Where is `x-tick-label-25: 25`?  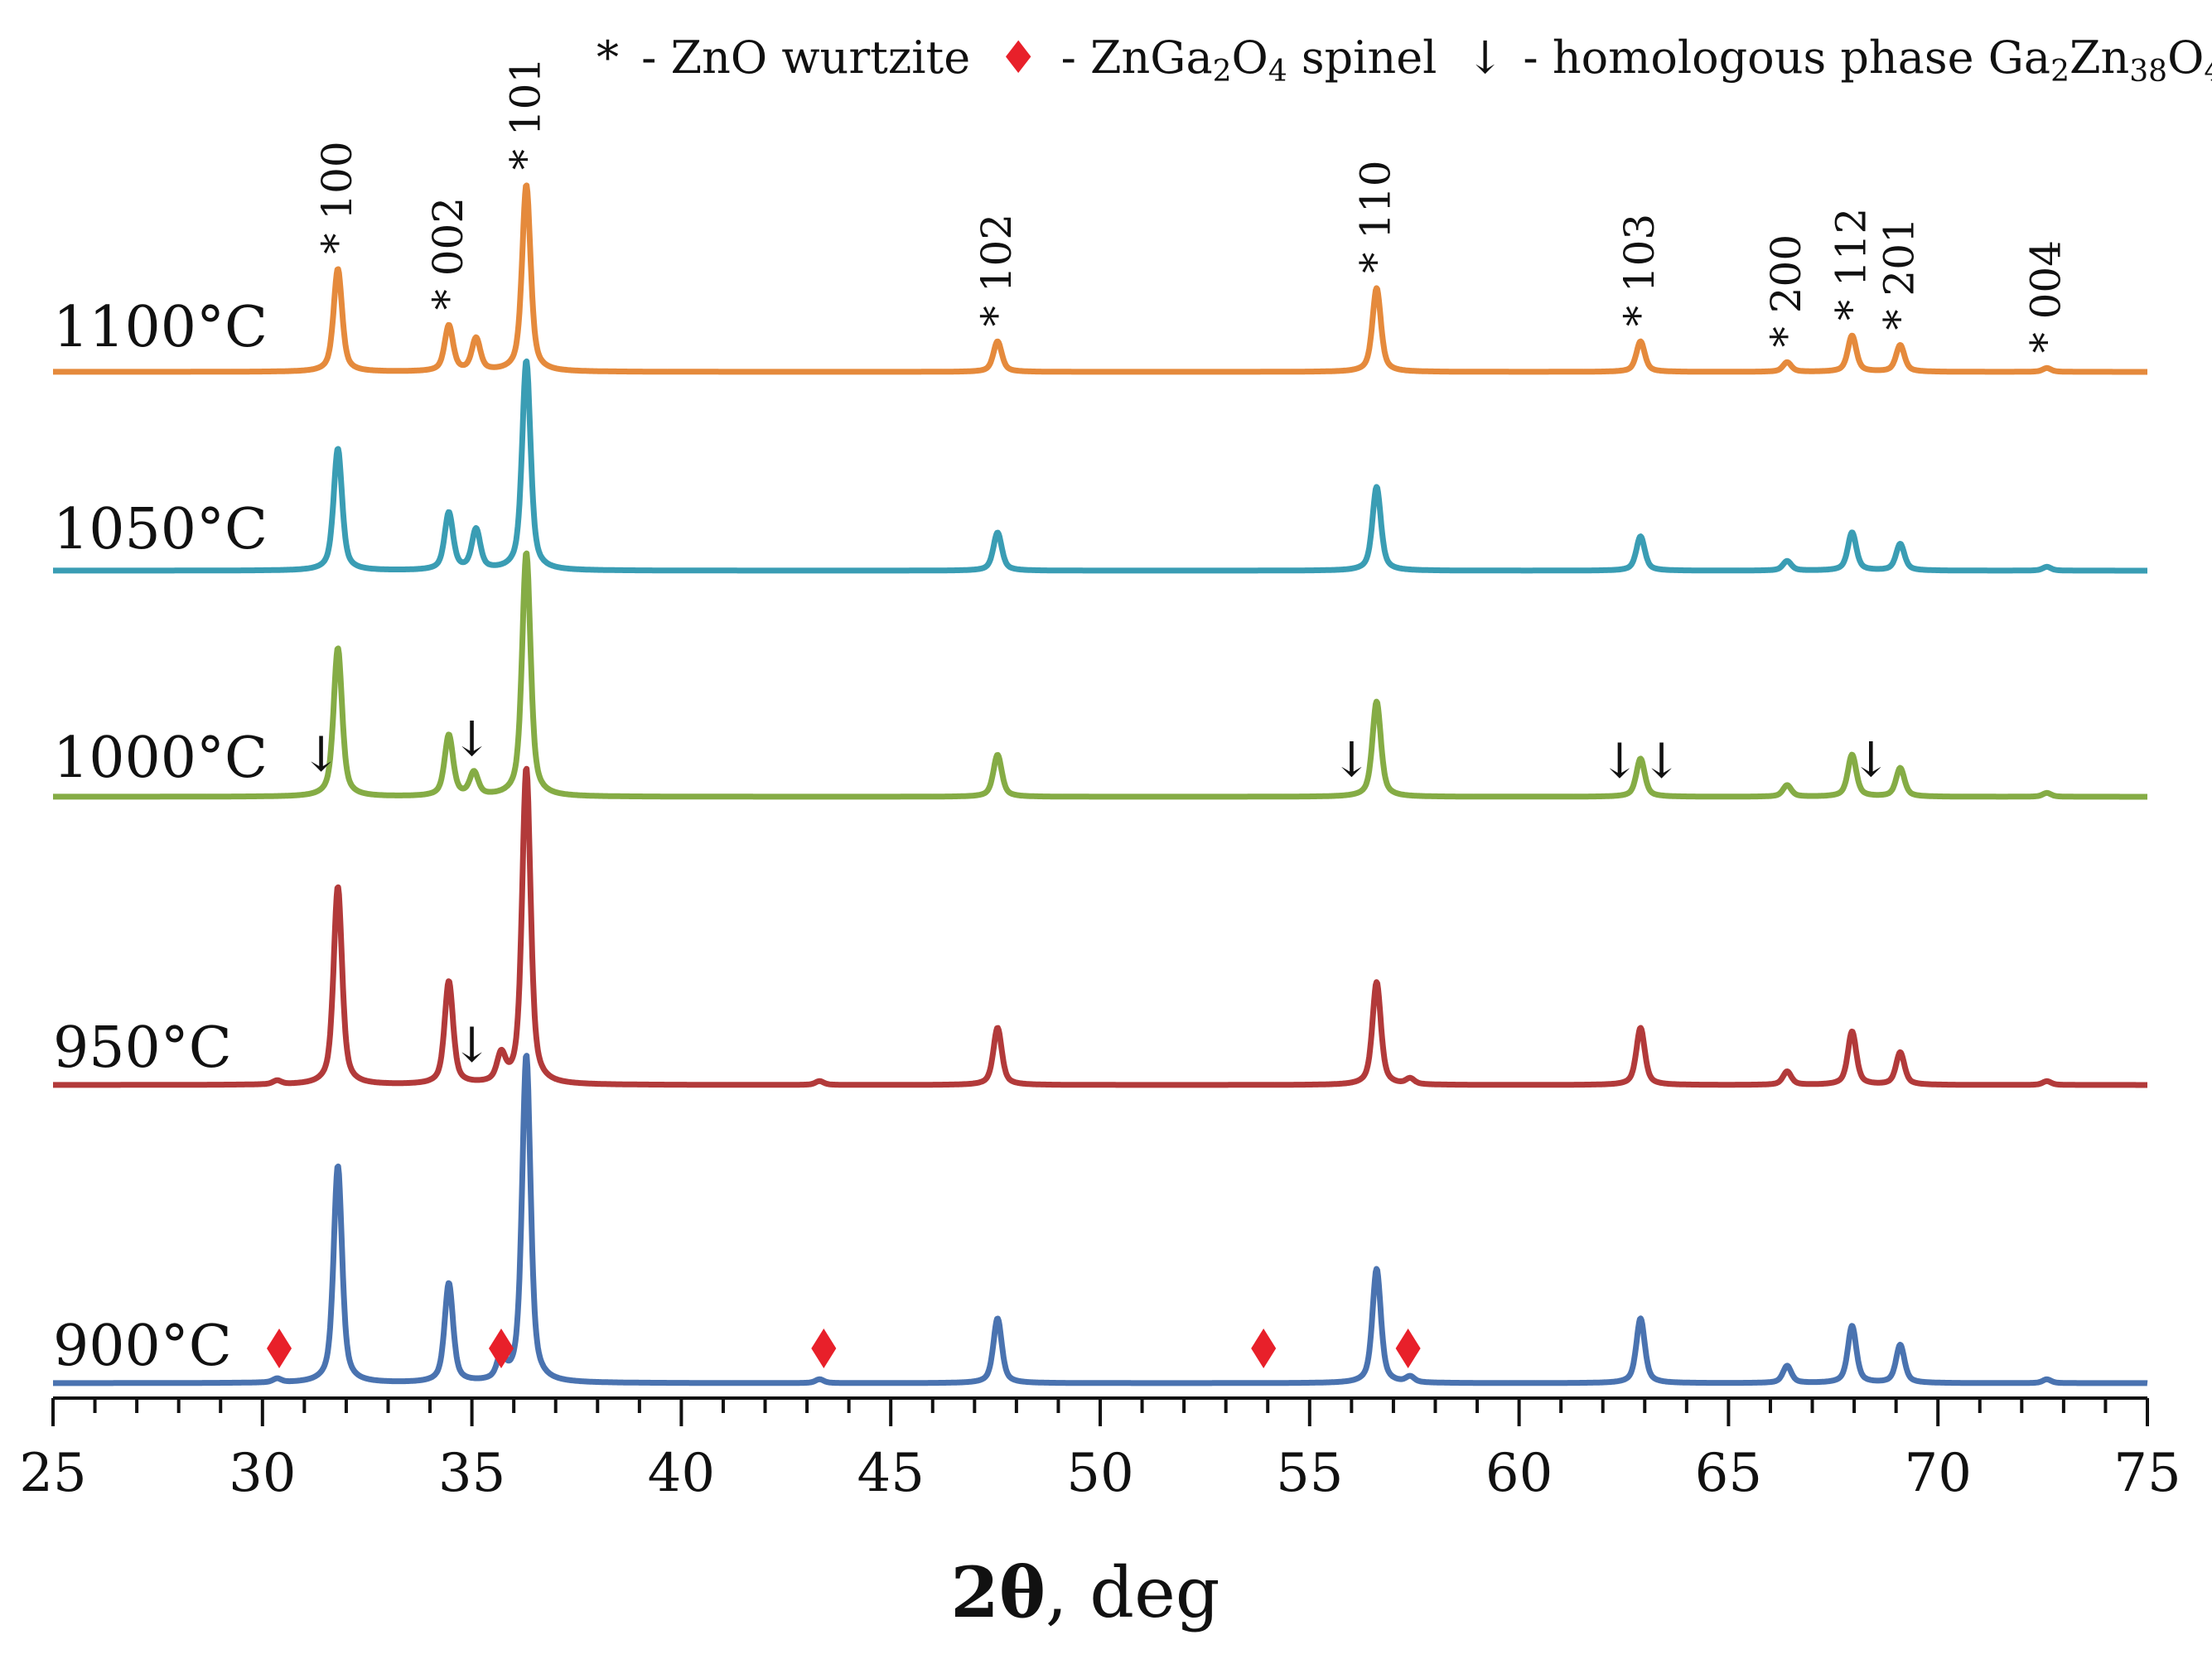
x-tick-label-25: 25 is located at coordinates (52, 1473).